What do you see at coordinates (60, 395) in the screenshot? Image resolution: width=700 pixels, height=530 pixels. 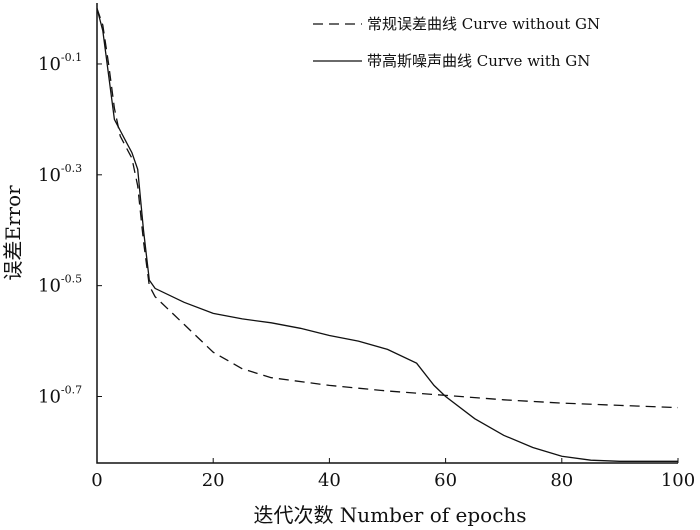 I see `y-tick-label: 10-0.7` at bounding box center [60, 395].